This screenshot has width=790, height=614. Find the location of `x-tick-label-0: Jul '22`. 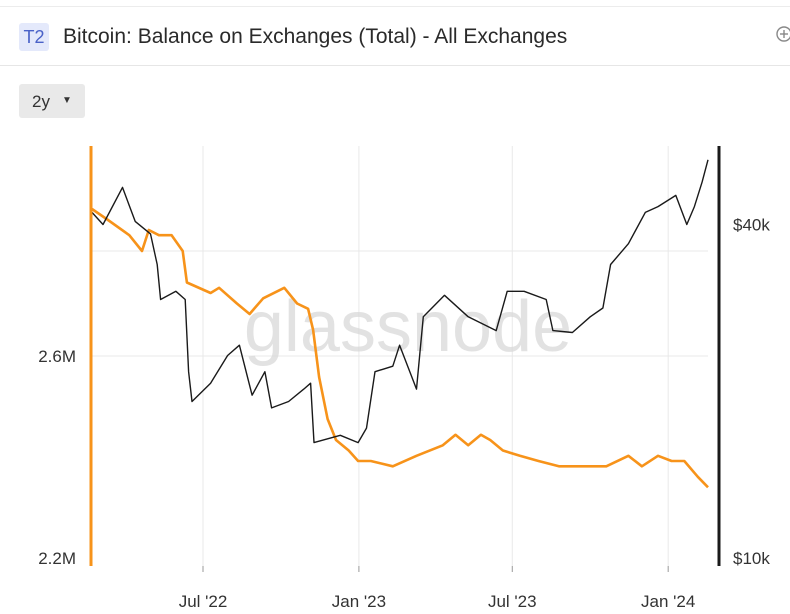

x-tick-label-0: Jul '22 is located at coordinates (203, 601).